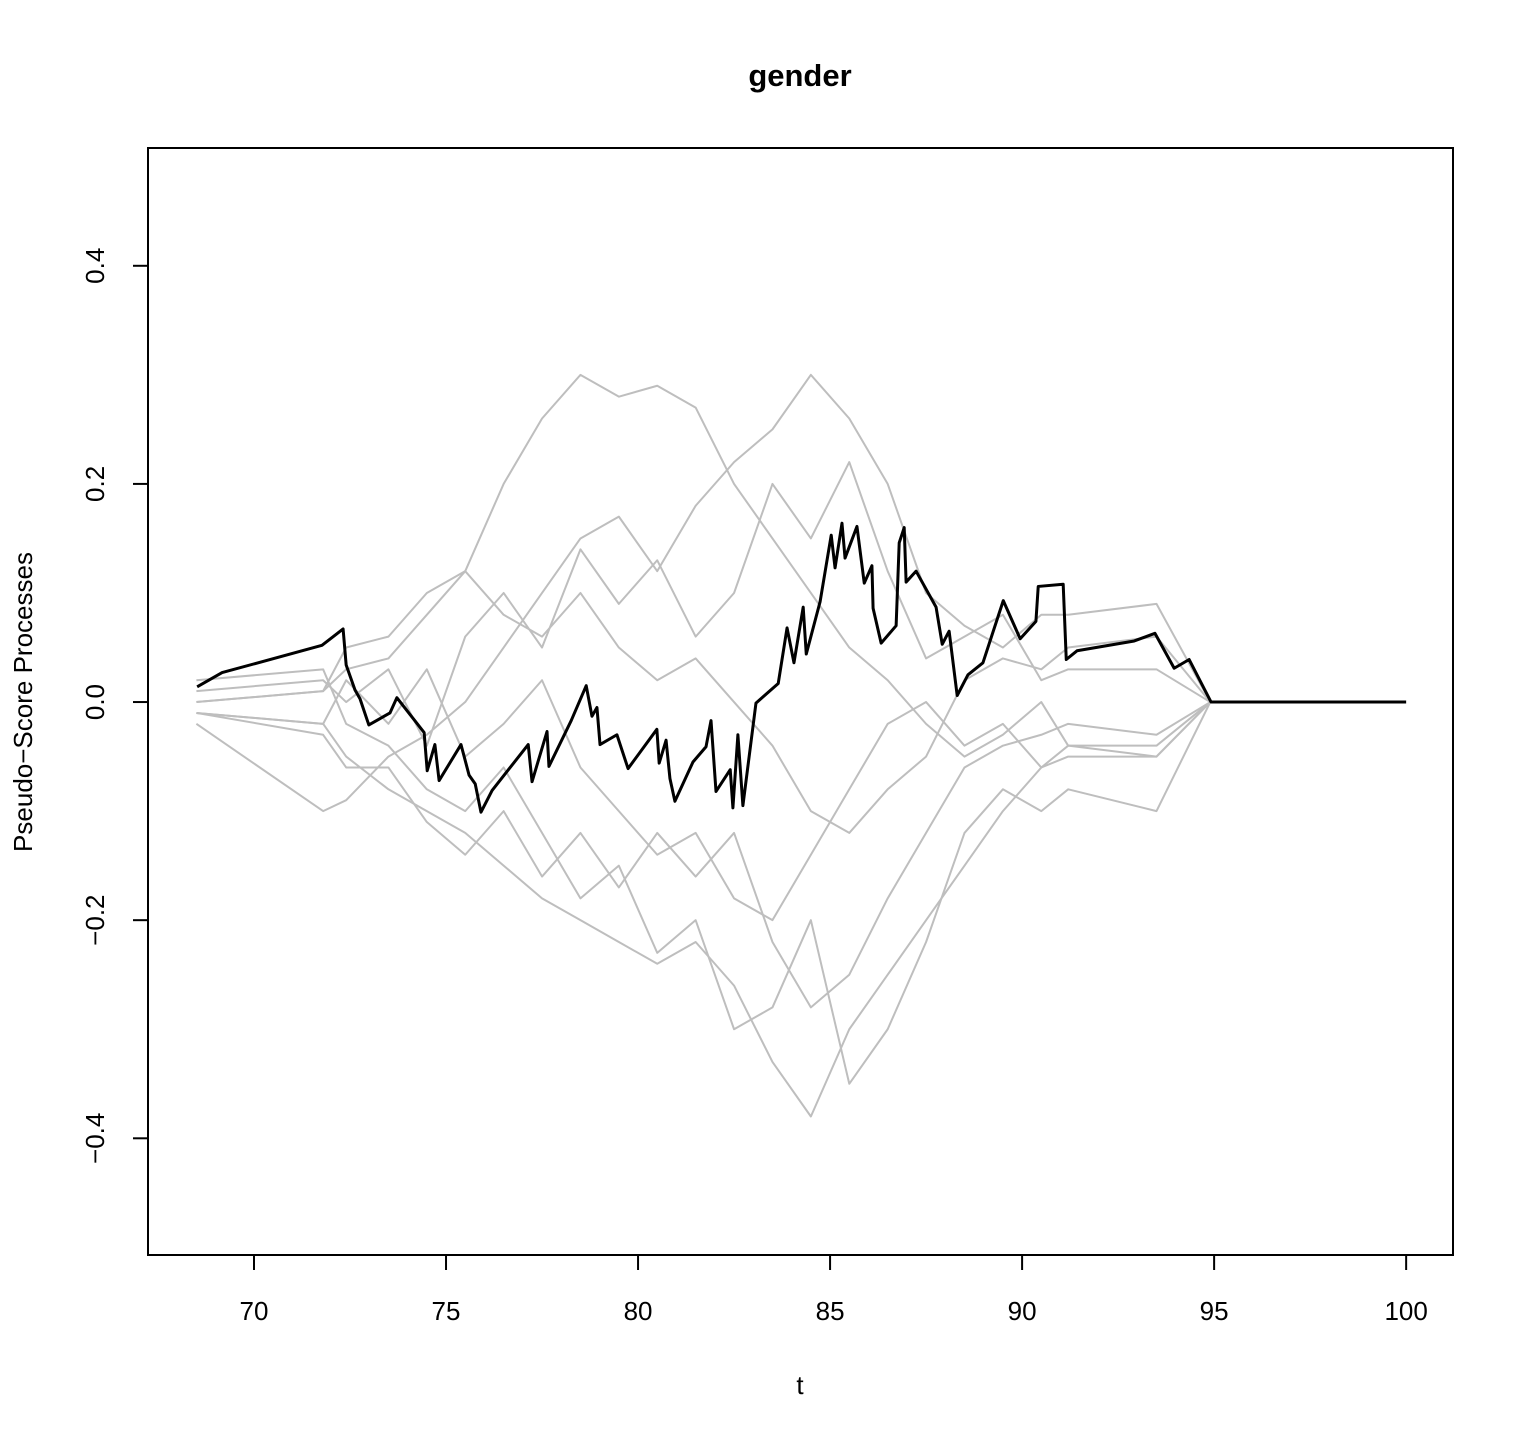 This screenshot has width=1530, height=1440. Describe the element at coordinates (1022, 1311) in the screenshot. I see `x-tick-label: 90` at that location.